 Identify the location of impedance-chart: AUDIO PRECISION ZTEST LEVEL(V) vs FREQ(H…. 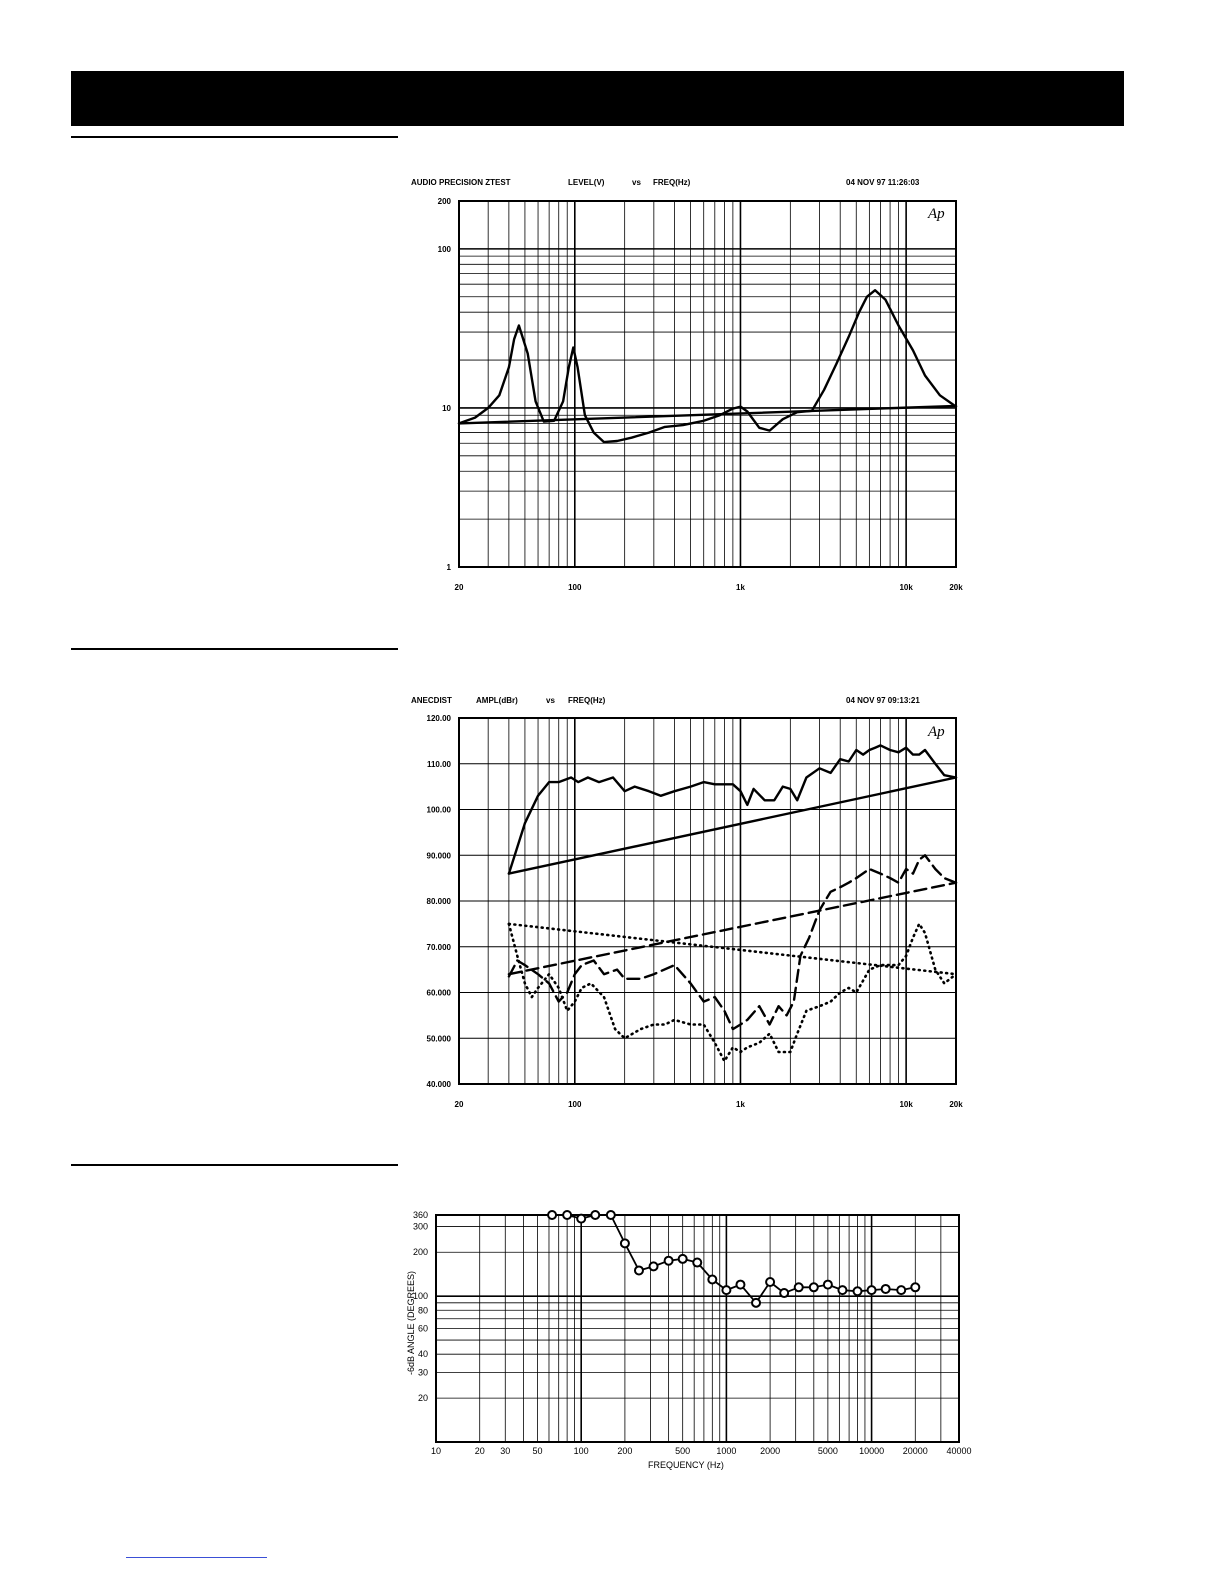
(695, 385).